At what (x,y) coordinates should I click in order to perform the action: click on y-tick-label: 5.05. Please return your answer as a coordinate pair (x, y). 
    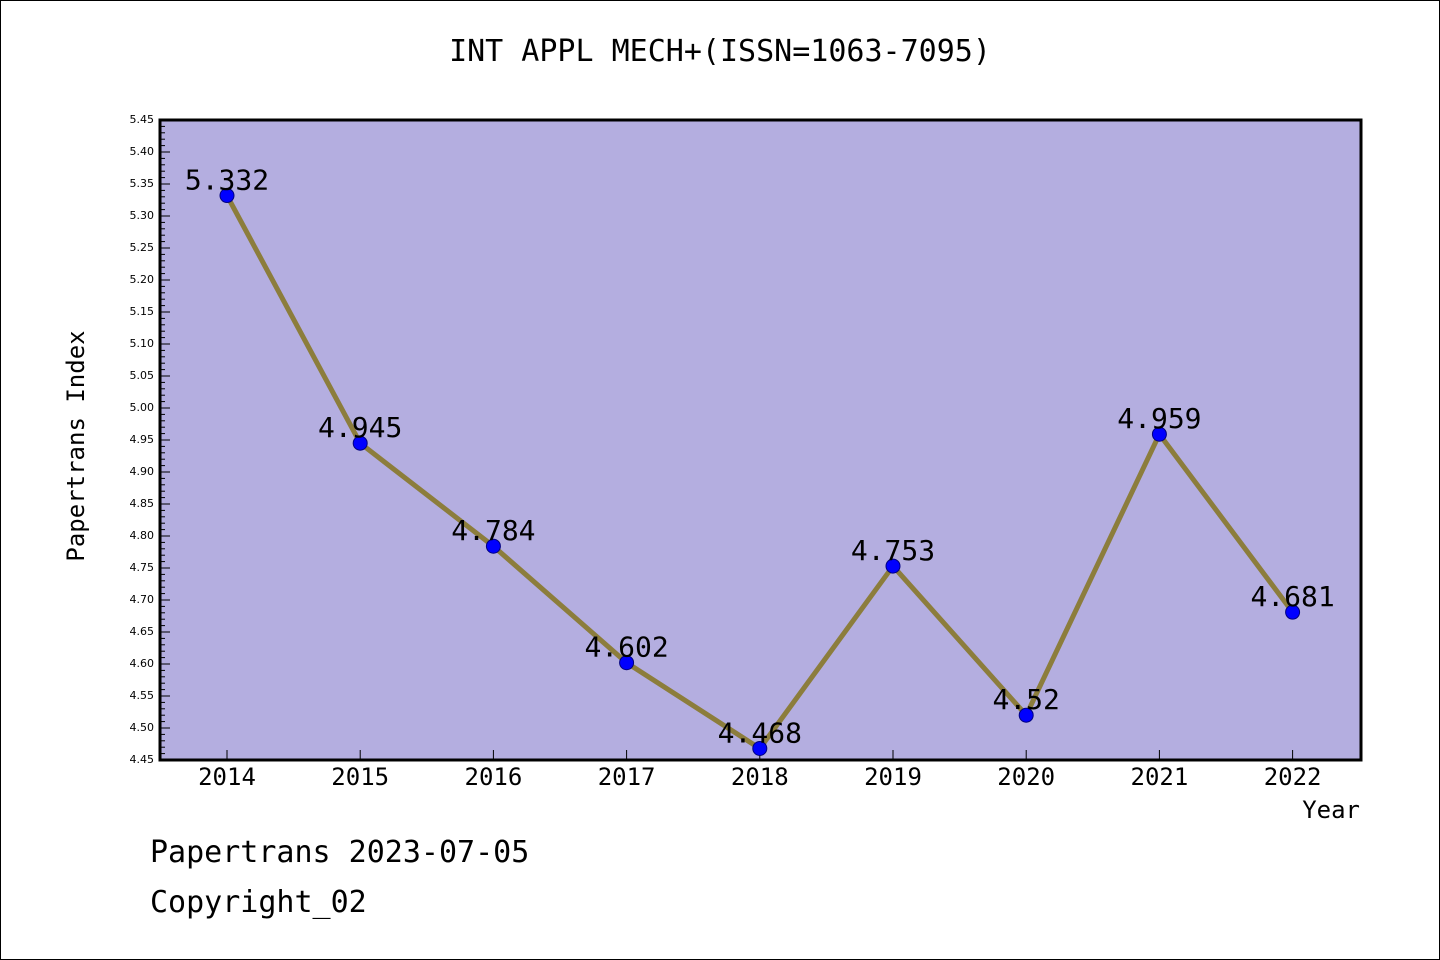
    Looking at the image, I should click on (142, 375).